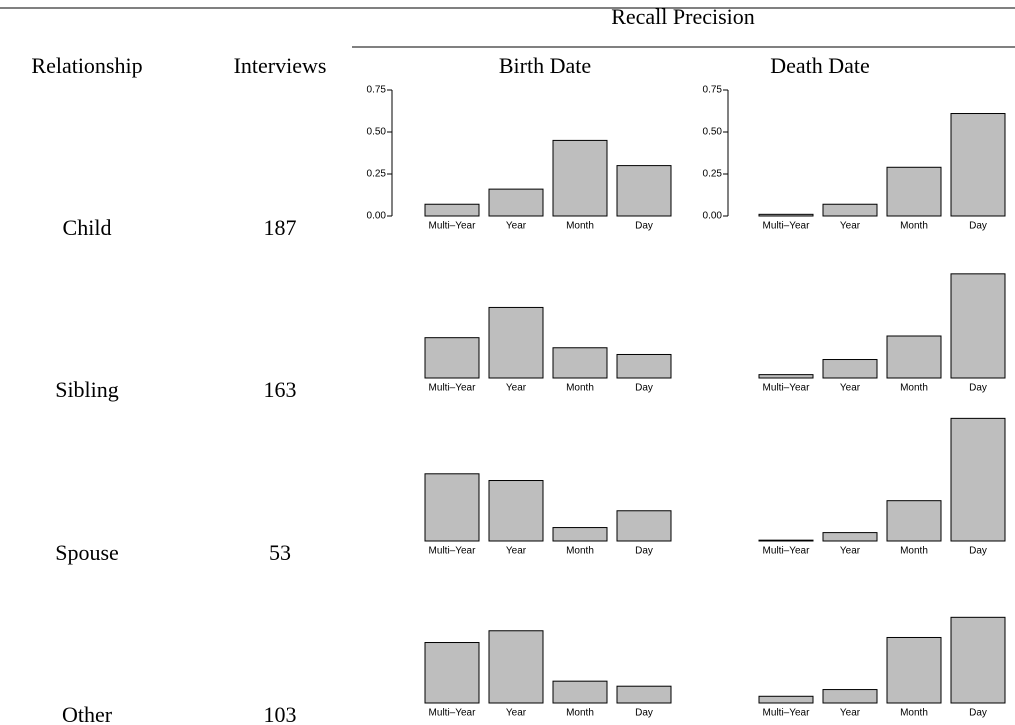 The height and width of the screenshot is (725, 1015). Describe the element at coordinates (87, 713) in the screenshot. I see `relationship: Other` at that location.